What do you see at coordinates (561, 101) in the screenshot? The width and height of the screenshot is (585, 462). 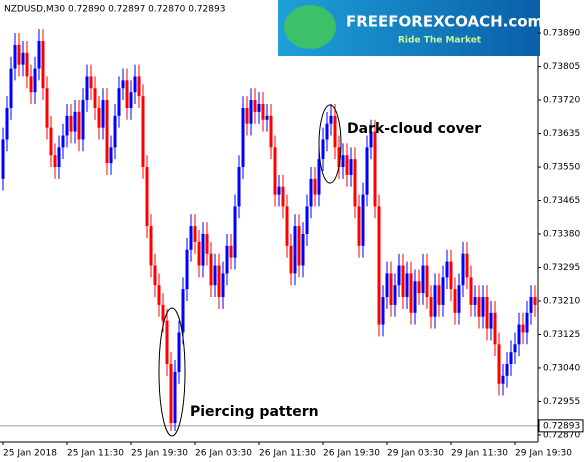 I see `y-tick-label: 0.73720` at bounding box center [561, 101].